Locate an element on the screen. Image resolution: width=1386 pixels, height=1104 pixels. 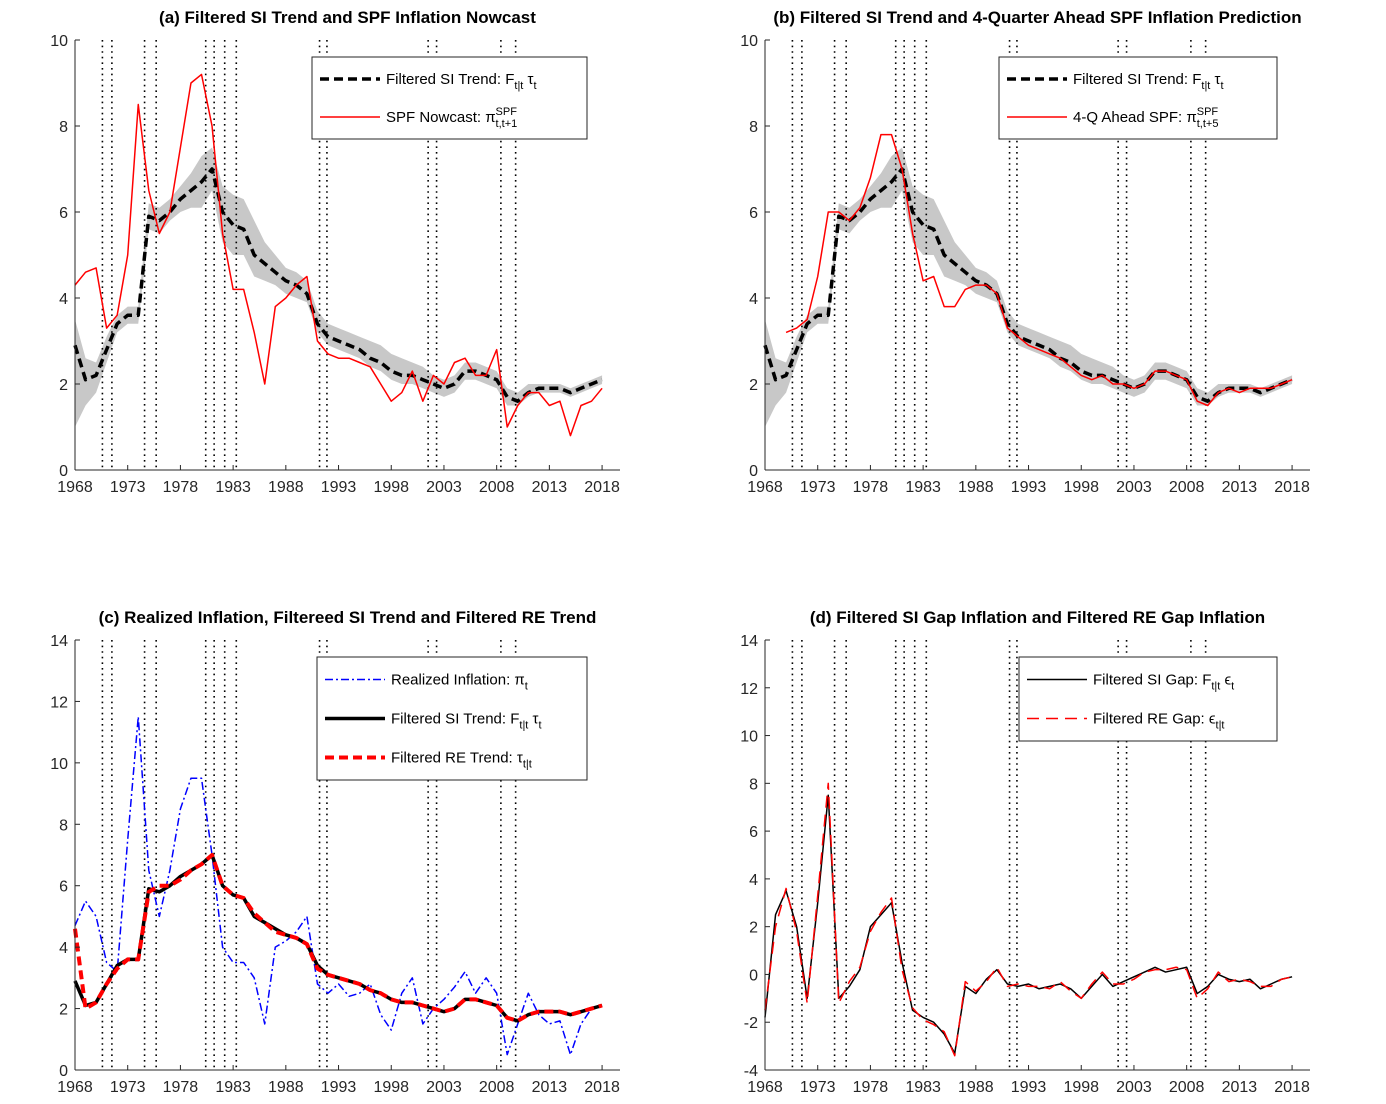
legend-text: Filtered SI Gap: F is located at coordinates (1152, 680).